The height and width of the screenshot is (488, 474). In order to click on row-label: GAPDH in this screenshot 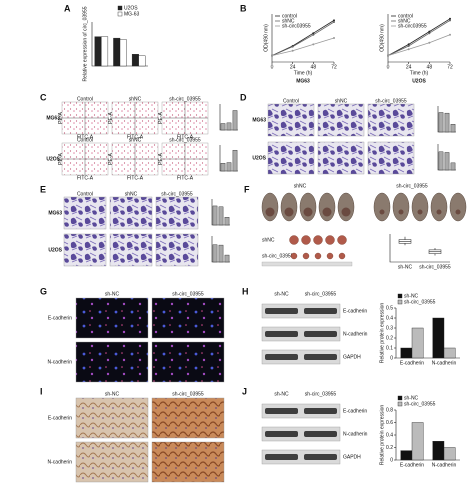, I will do `click(352, 357)`.